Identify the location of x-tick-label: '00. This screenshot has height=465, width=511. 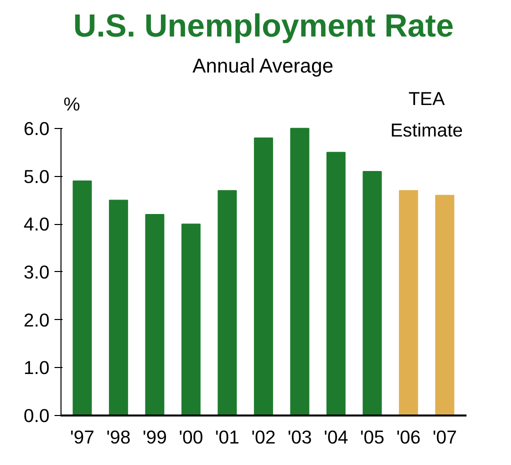
(191, 437).